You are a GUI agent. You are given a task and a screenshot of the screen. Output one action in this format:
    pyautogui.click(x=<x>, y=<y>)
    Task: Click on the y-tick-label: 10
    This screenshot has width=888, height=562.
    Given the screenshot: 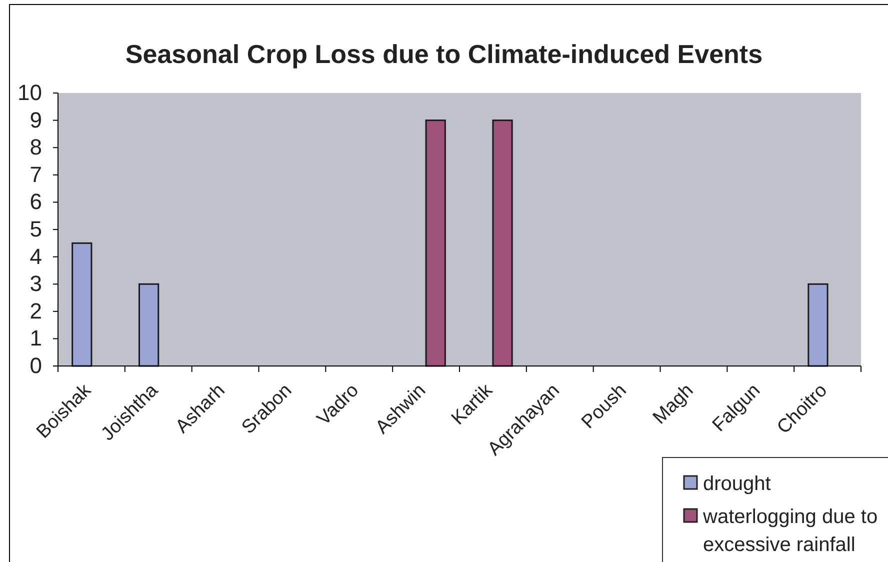 What is the action you would take?
    pyautogui.click(x=30, y=93)
    